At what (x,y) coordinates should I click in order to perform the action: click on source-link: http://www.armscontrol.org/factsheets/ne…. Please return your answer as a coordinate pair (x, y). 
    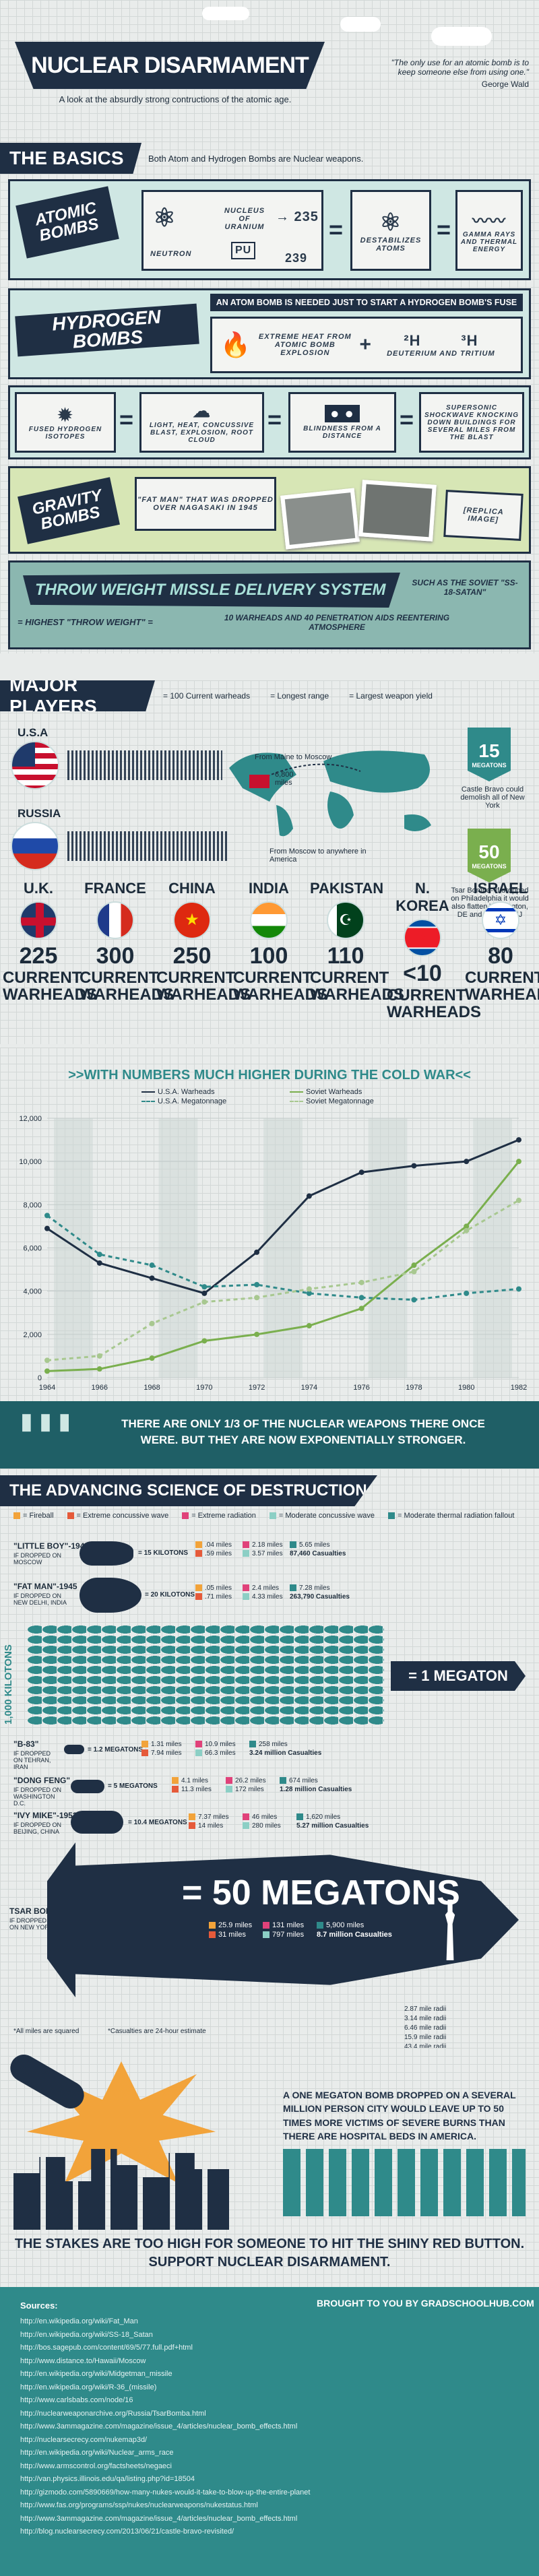
    Looking at the image, I should click on (96, 2465).